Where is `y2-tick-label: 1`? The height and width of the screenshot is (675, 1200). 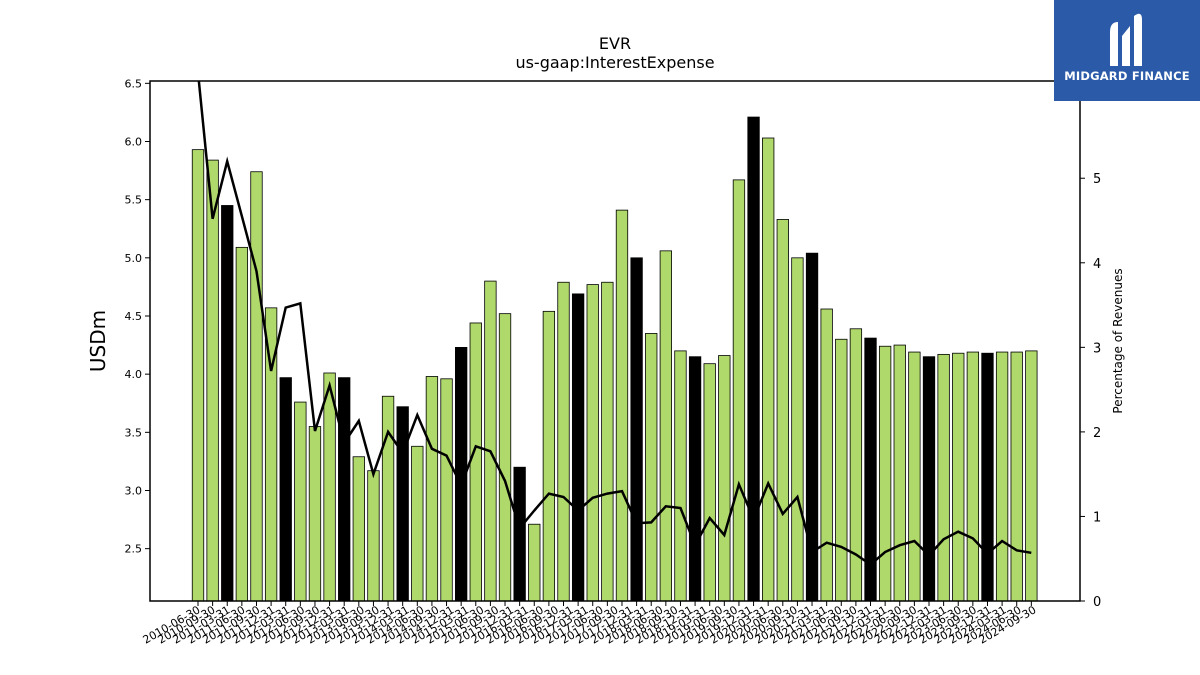 y2-tick-label: 1 is located at coordinates (1097, 517).